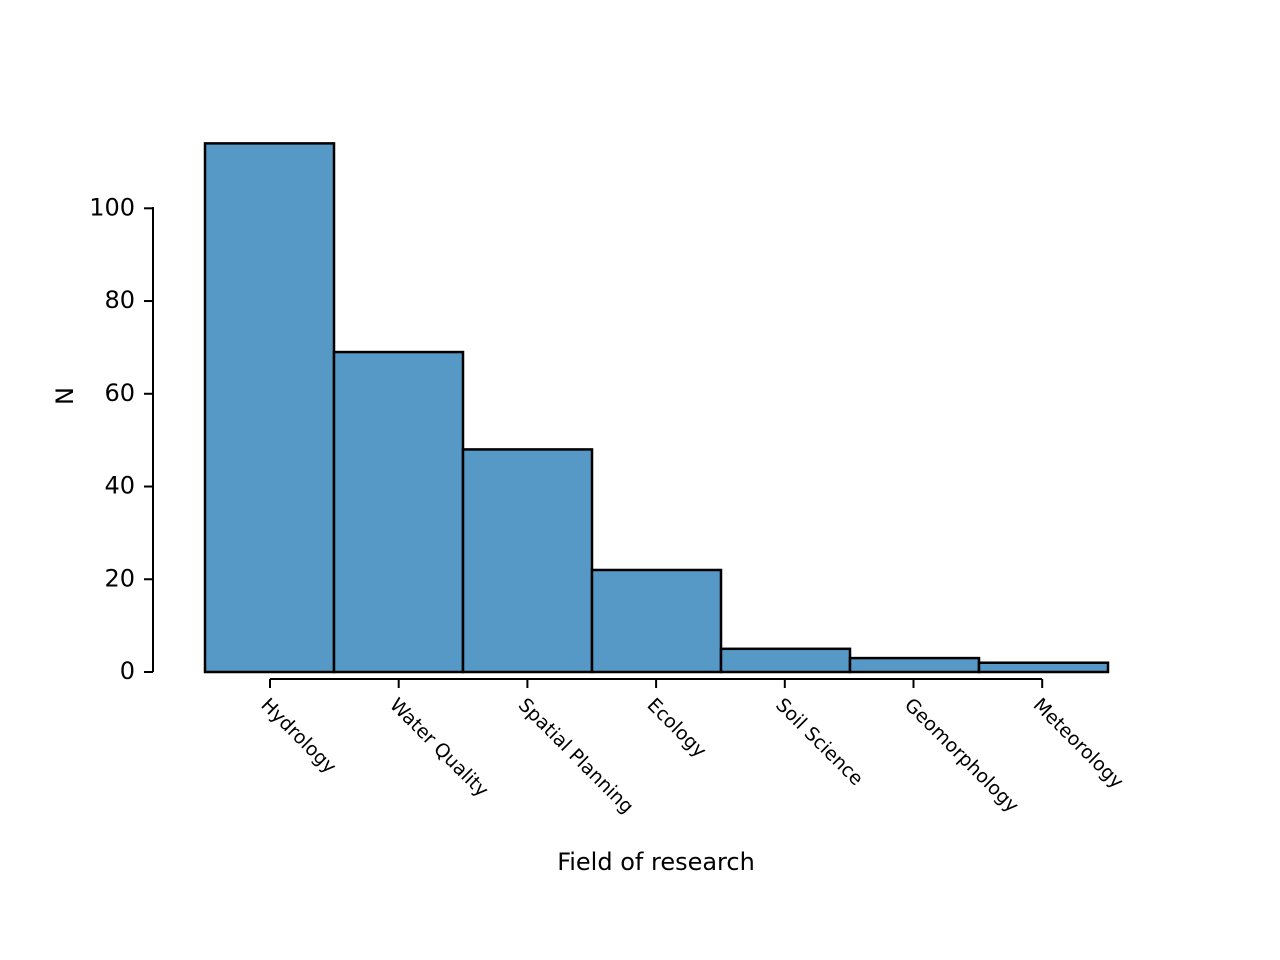  What do you see at coordinates (1043, 667) in the screenshot?
I see `bar-meteorology` at bounding box center [1043, 667].